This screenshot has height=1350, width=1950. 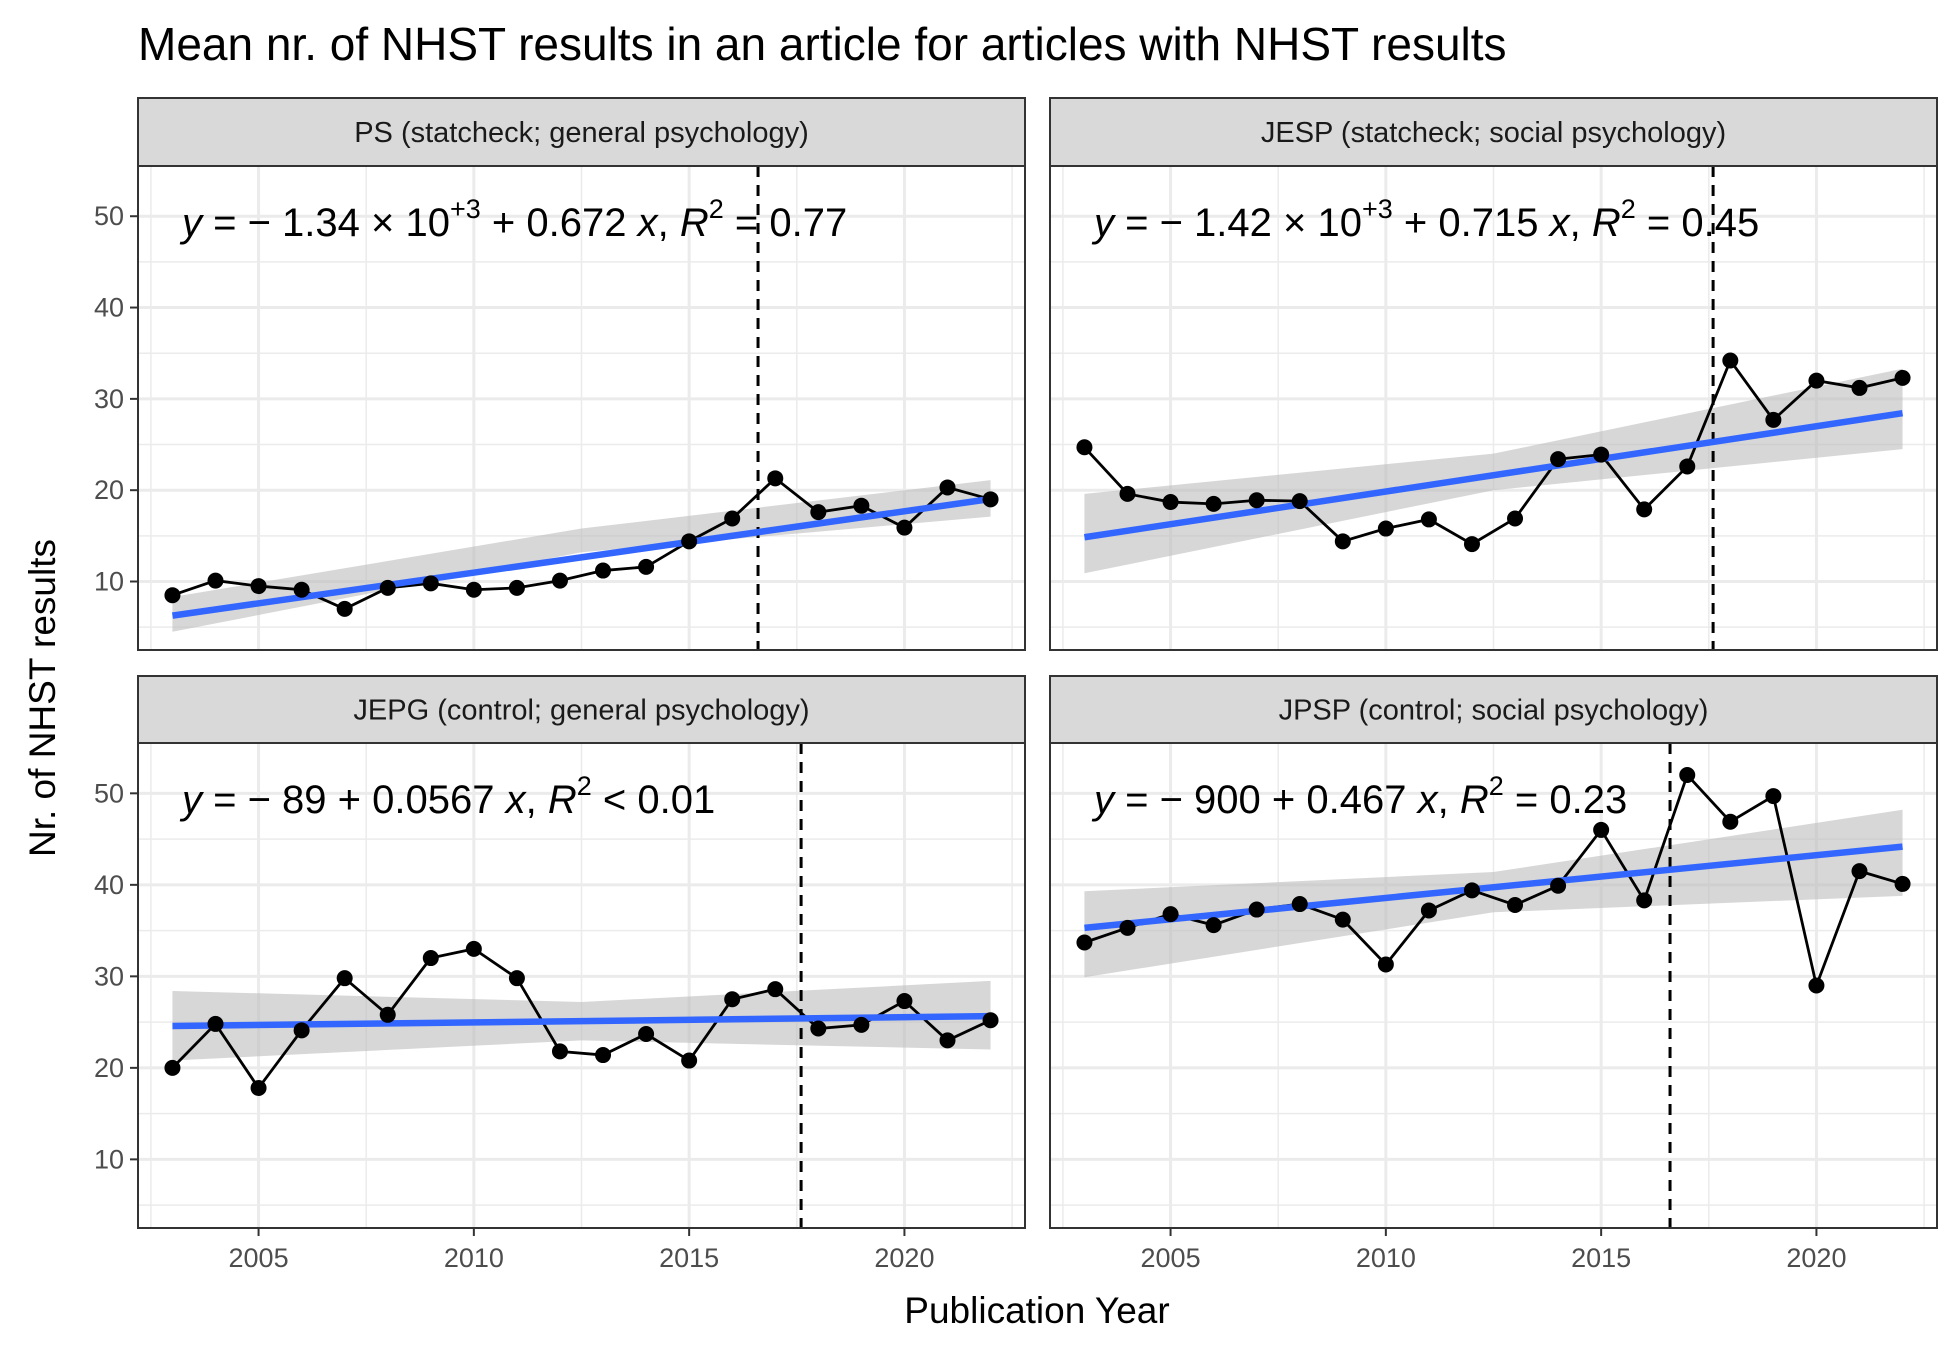 I want to click on facet-strip-label: PS (statcheck; general psychology), so click(x=581, y=133).